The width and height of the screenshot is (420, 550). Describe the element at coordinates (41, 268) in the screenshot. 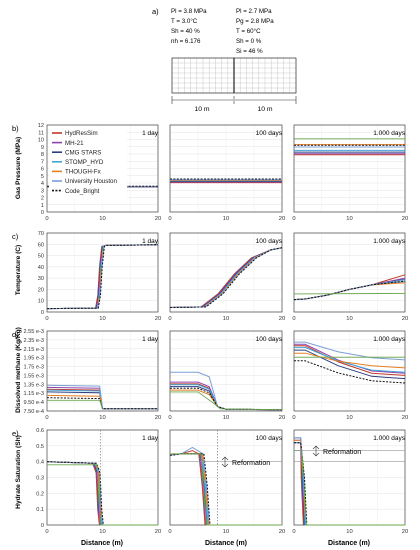

I see `y-tick-label: 40` at that location.